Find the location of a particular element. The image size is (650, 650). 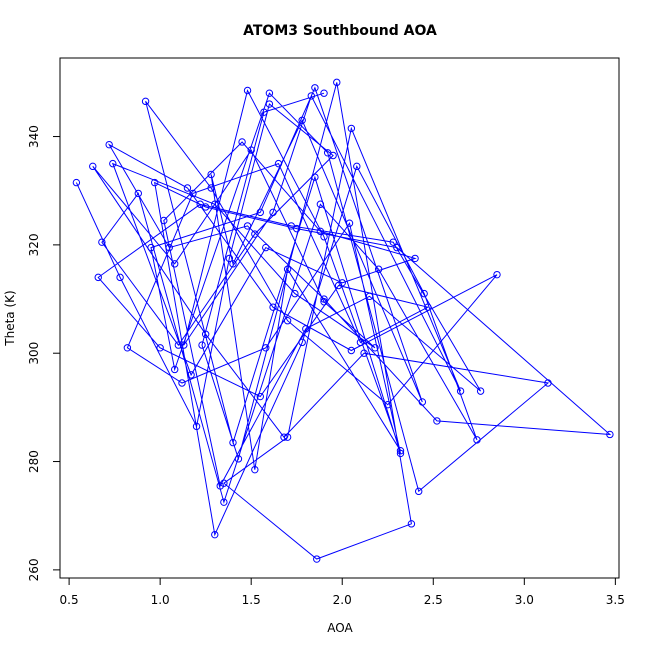

x-tick-label: 3.0 is located at coordinates (524, 600).